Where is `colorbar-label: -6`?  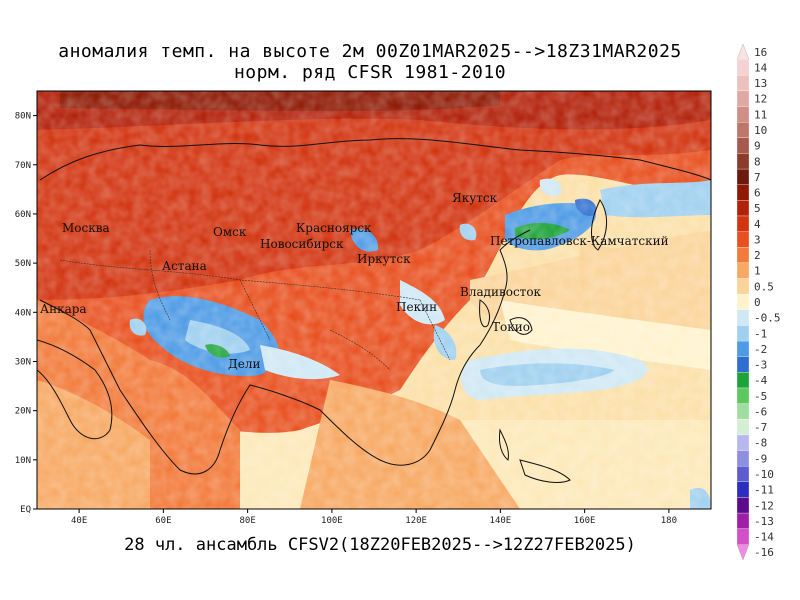
colorbar-label: -6 is located at coordinates (760, 411).